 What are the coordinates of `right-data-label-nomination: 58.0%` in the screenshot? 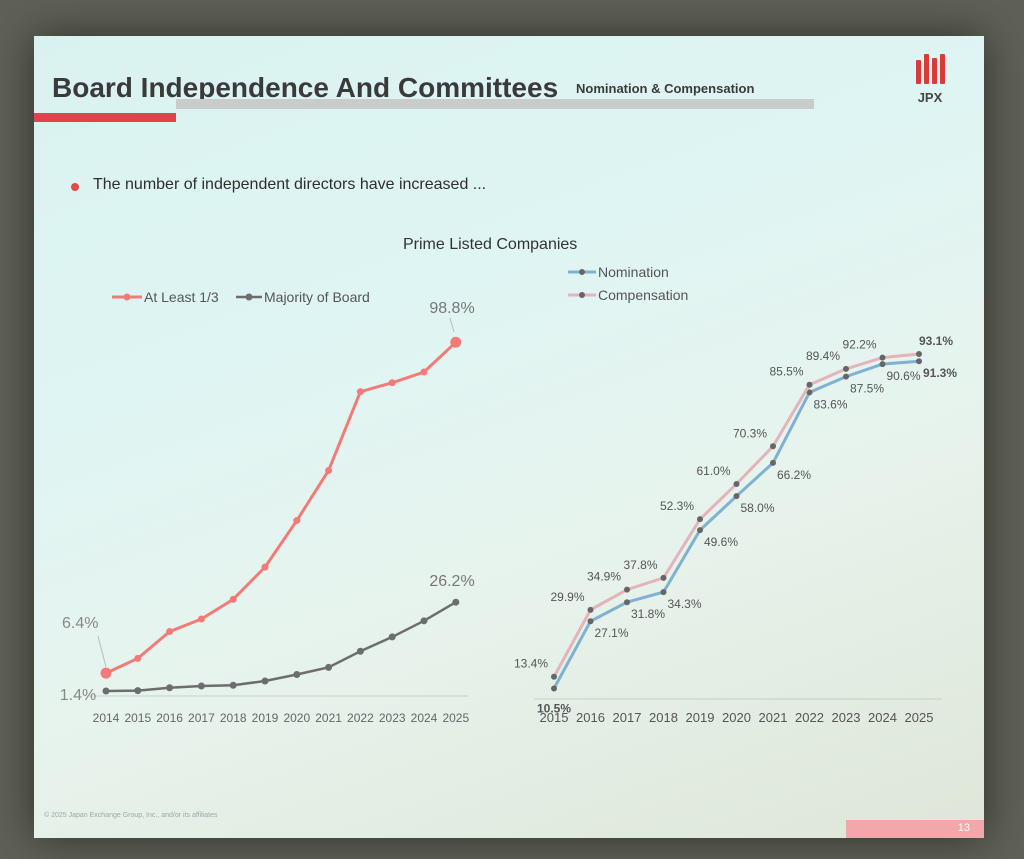 It's located at (758, 508).